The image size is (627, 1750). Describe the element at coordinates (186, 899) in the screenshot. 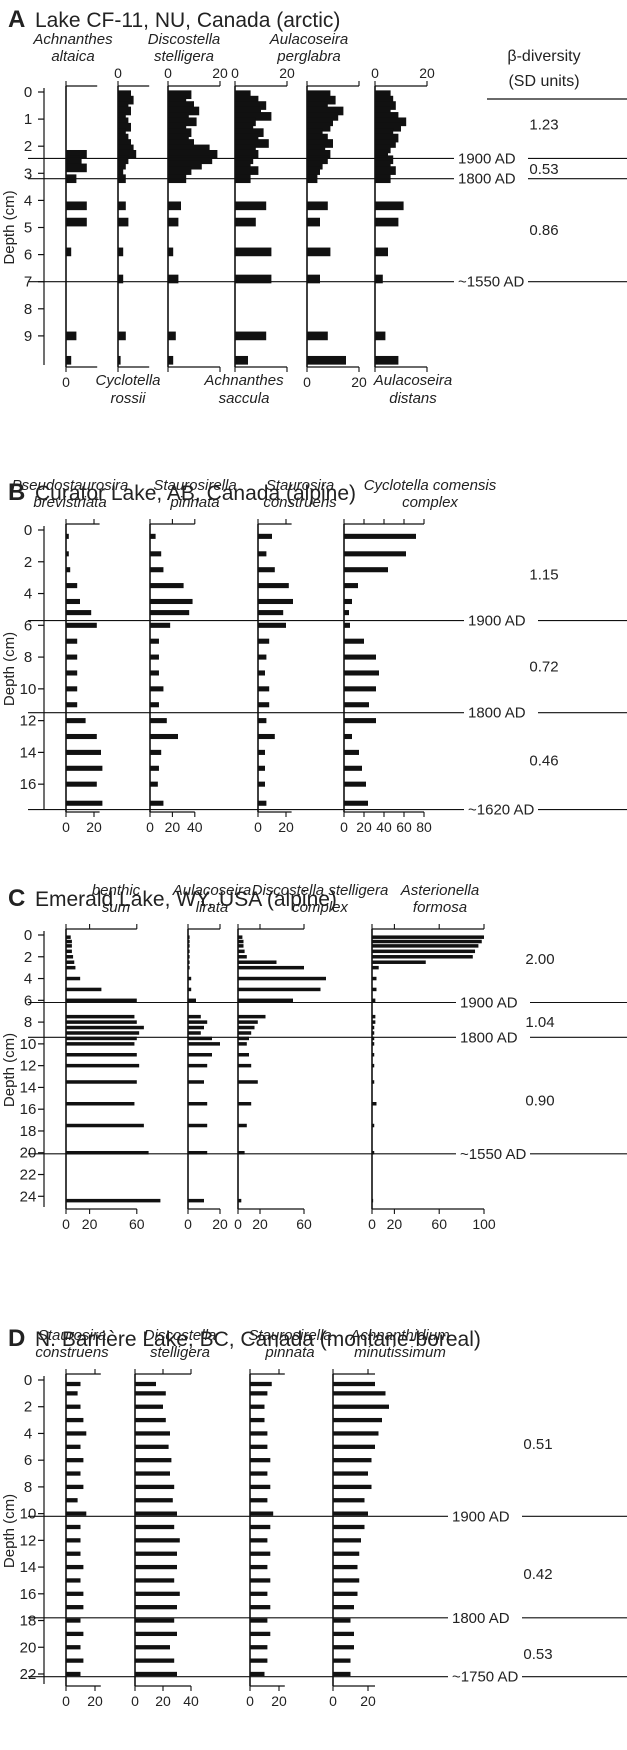

I see `panel-c-title: Emerald Lake, WY, USA (alpine)` at that location.